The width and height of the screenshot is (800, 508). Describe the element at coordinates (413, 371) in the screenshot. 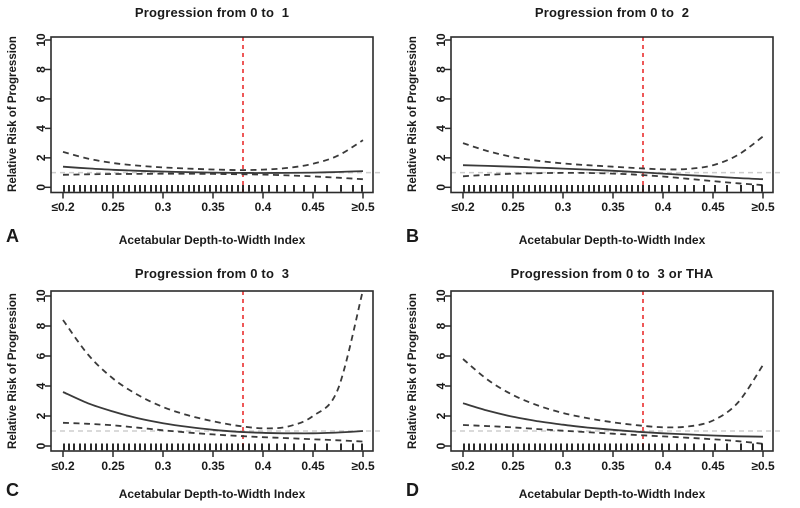

I see `panel-d-y-axis-label: Relative Risk of Progression` at that location.